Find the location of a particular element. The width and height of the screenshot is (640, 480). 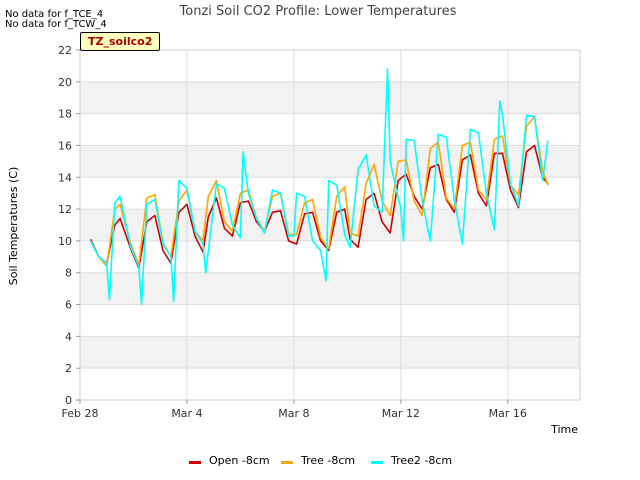

y-tick-label: 2 is located at coordinates (68, 368).